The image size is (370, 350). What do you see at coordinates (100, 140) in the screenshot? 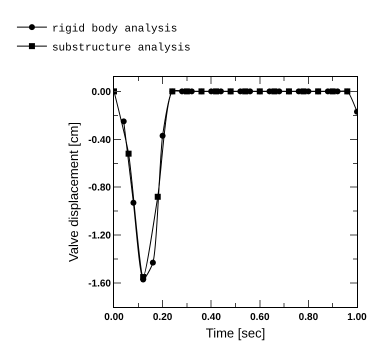
I see `y-tick-label: -0.40` at bounding box center [100, 140].